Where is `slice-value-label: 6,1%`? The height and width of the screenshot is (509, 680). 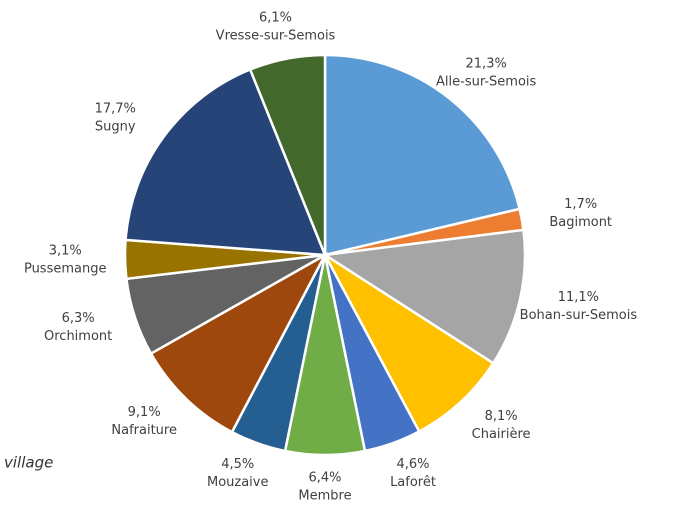 slice-value-label: 6,1% is located at coordinates (275, 18).